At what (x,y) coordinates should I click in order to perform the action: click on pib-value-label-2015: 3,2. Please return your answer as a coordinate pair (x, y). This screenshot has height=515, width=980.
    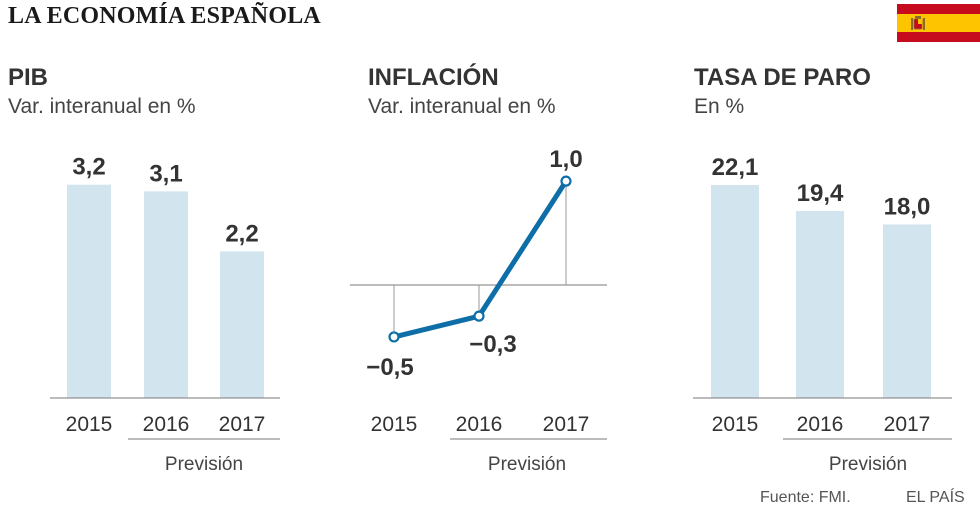
    Looking at the image, I should click on (88, 167).